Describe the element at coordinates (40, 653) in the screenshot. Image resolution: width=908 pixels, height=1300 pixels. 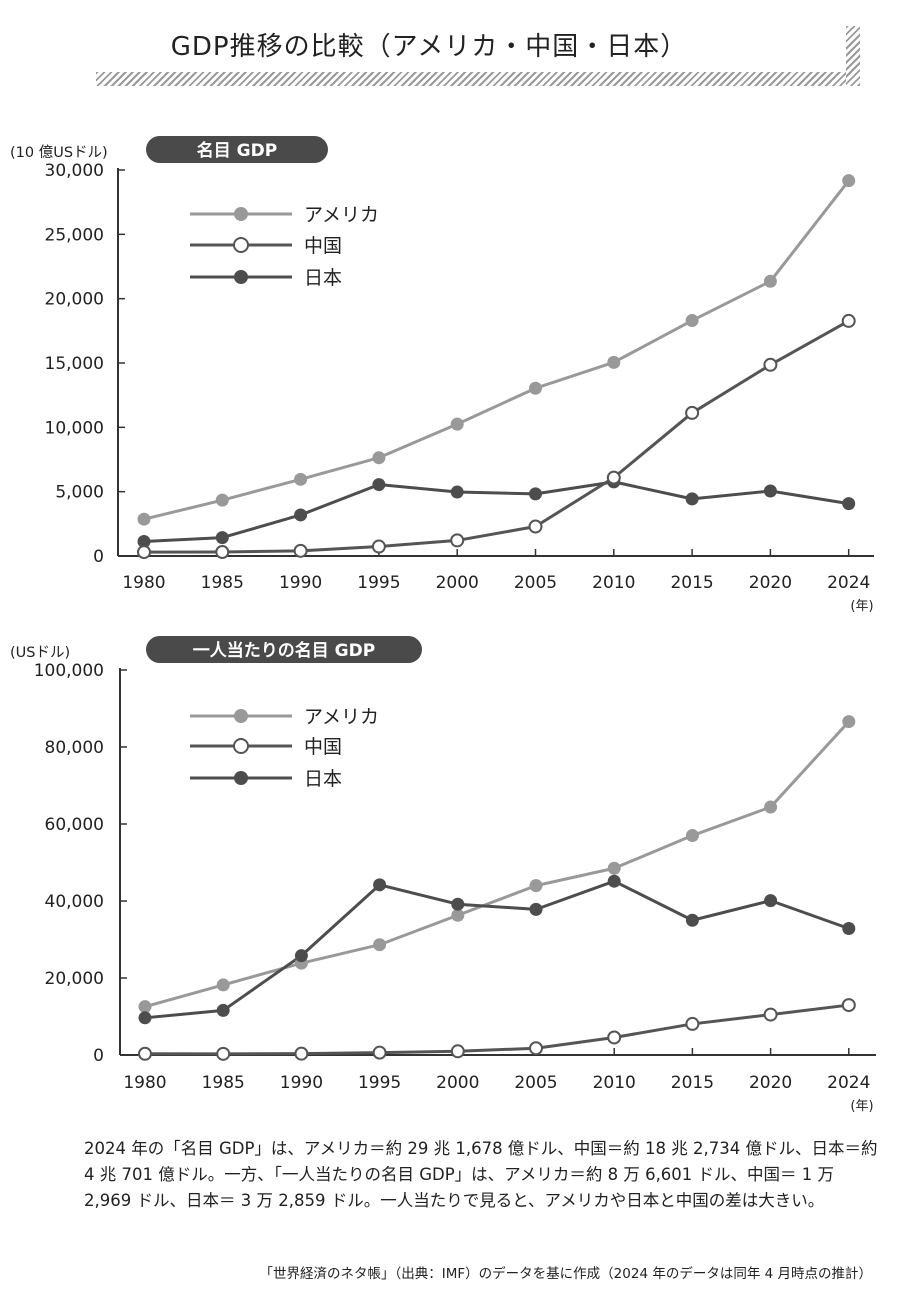
I see `per-capita-y-axis-unit: (USドル)` at that location.